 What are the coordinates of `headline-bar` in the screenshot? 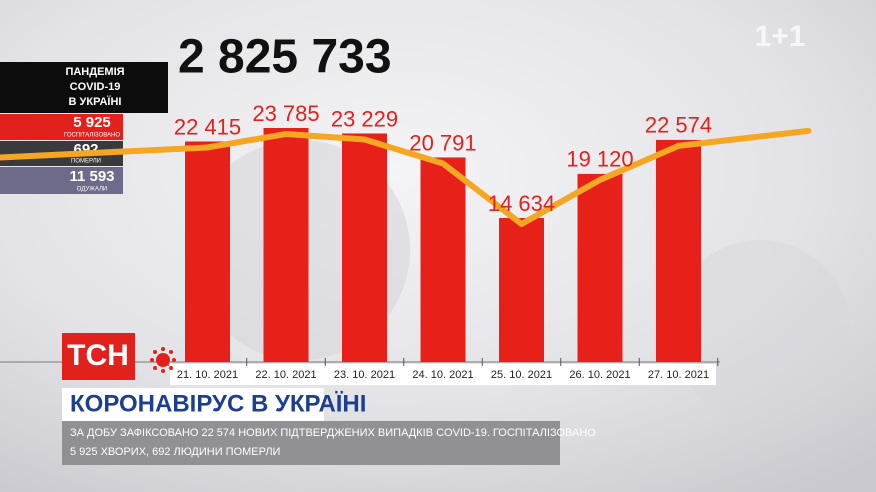 It's located at (193, 404).